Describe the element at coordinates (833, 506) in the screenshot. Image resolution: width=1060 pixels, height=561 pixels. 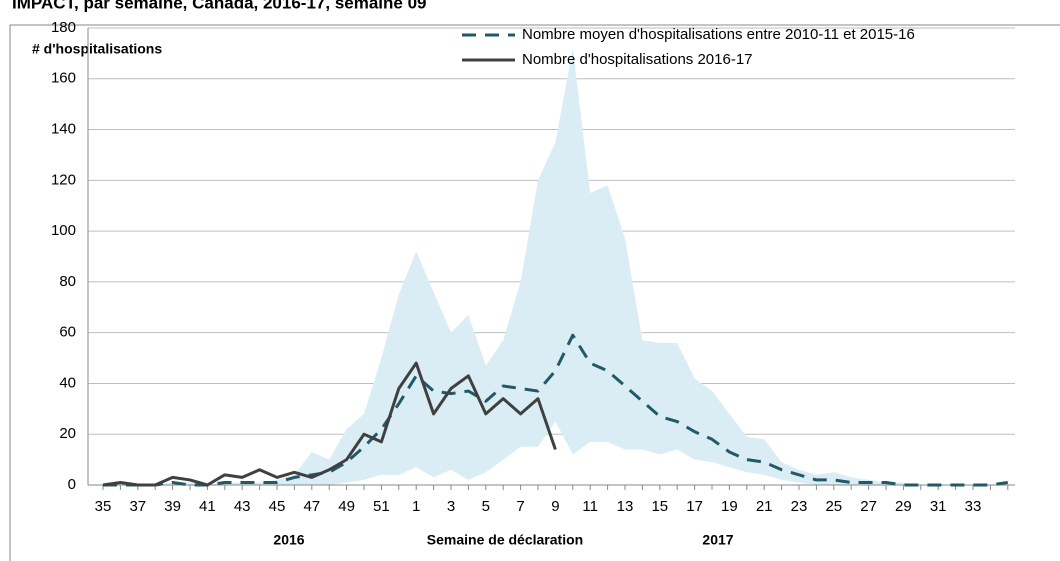
I see `x-tick-label: 25` at that location.